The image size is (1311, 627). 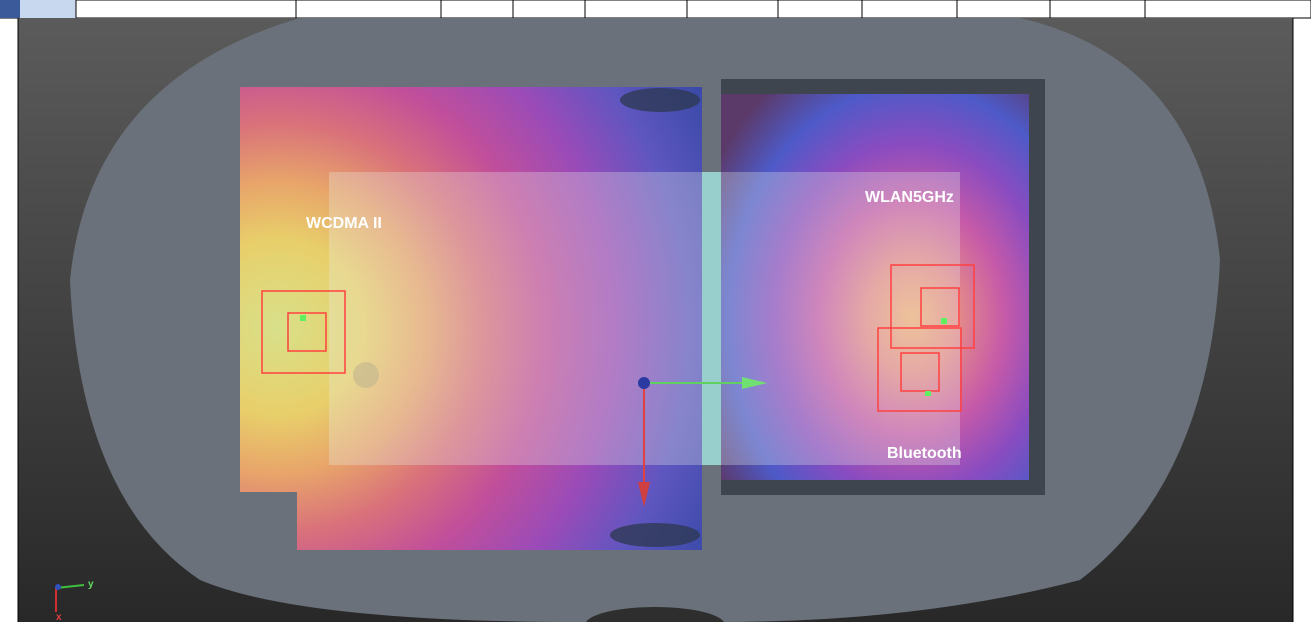 What do you see at coordinates (924, 453) in the screenshot?
I see `annotation: Bluetooth` at bounding box center [924, 453].